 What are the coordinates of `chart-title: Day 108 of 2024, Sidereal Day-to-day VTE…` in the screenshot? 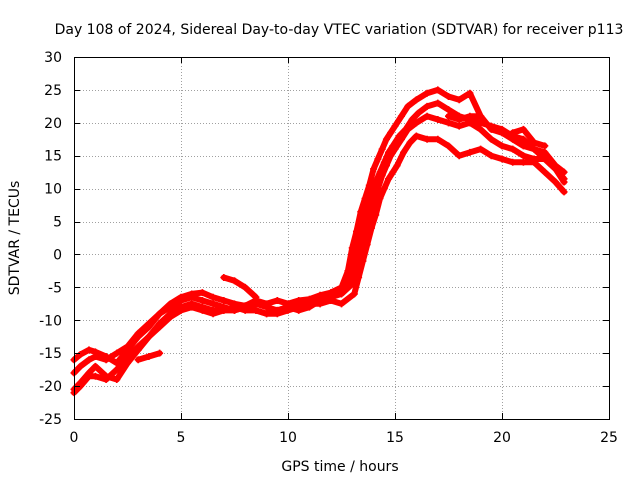 It's located at (339, 30).